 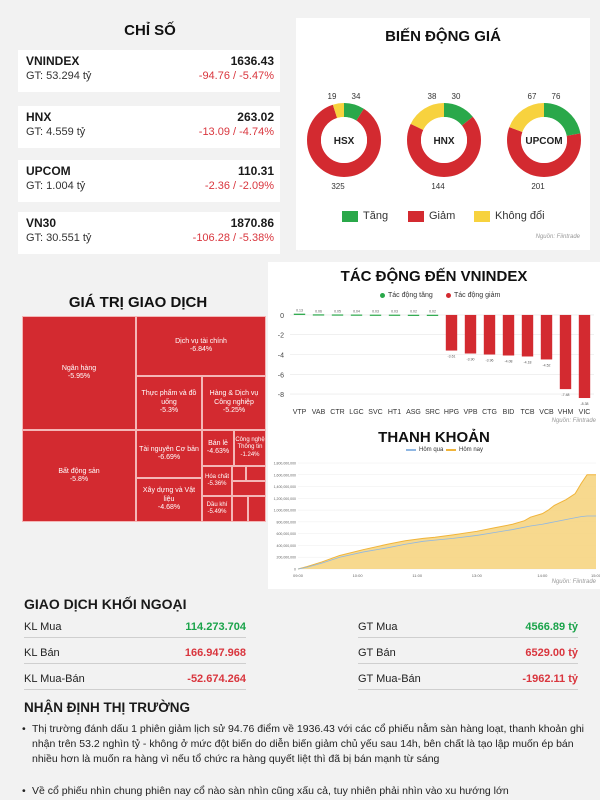 I want to click on treemap-cell-food-beverage: Thực phẩm và đồ uống -5.3%, so click(x=169, y=403).